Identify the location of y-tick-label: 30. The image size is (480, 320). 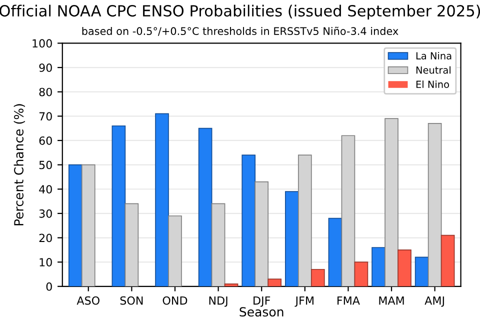
(45, 213).